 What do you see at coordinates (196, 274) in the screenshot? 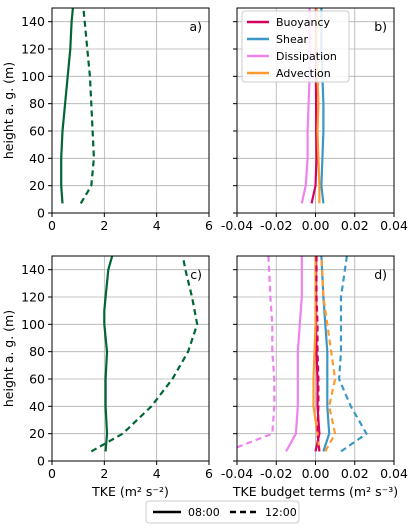
I see `panel-label: c)` at bounding box center [196, 274].